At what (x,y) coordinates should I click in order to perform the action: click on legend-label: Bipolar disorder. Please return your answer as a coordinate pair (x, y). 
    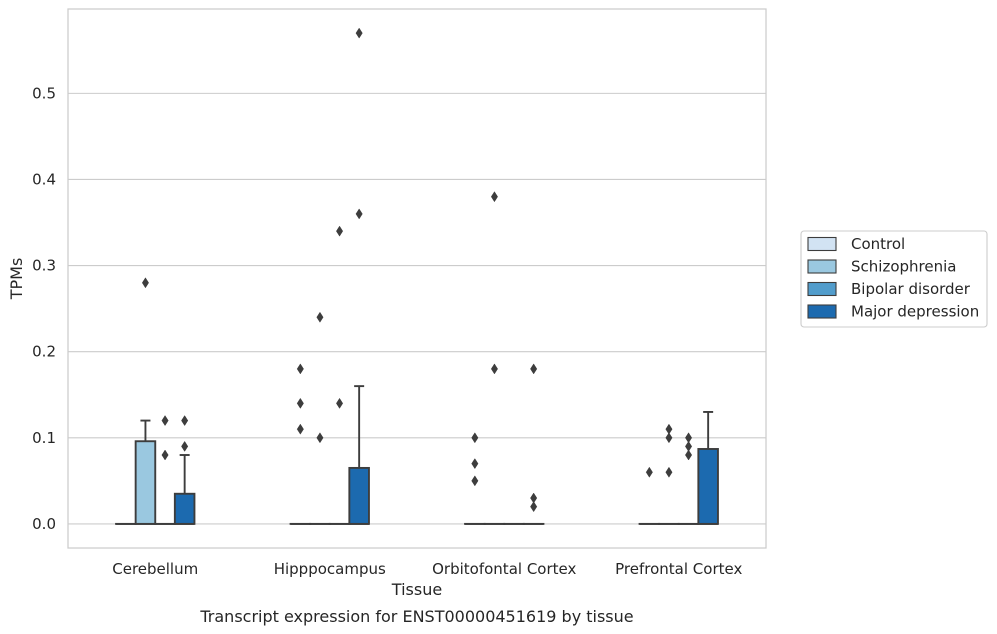
    Looking at the image, I should click on (911, 289).